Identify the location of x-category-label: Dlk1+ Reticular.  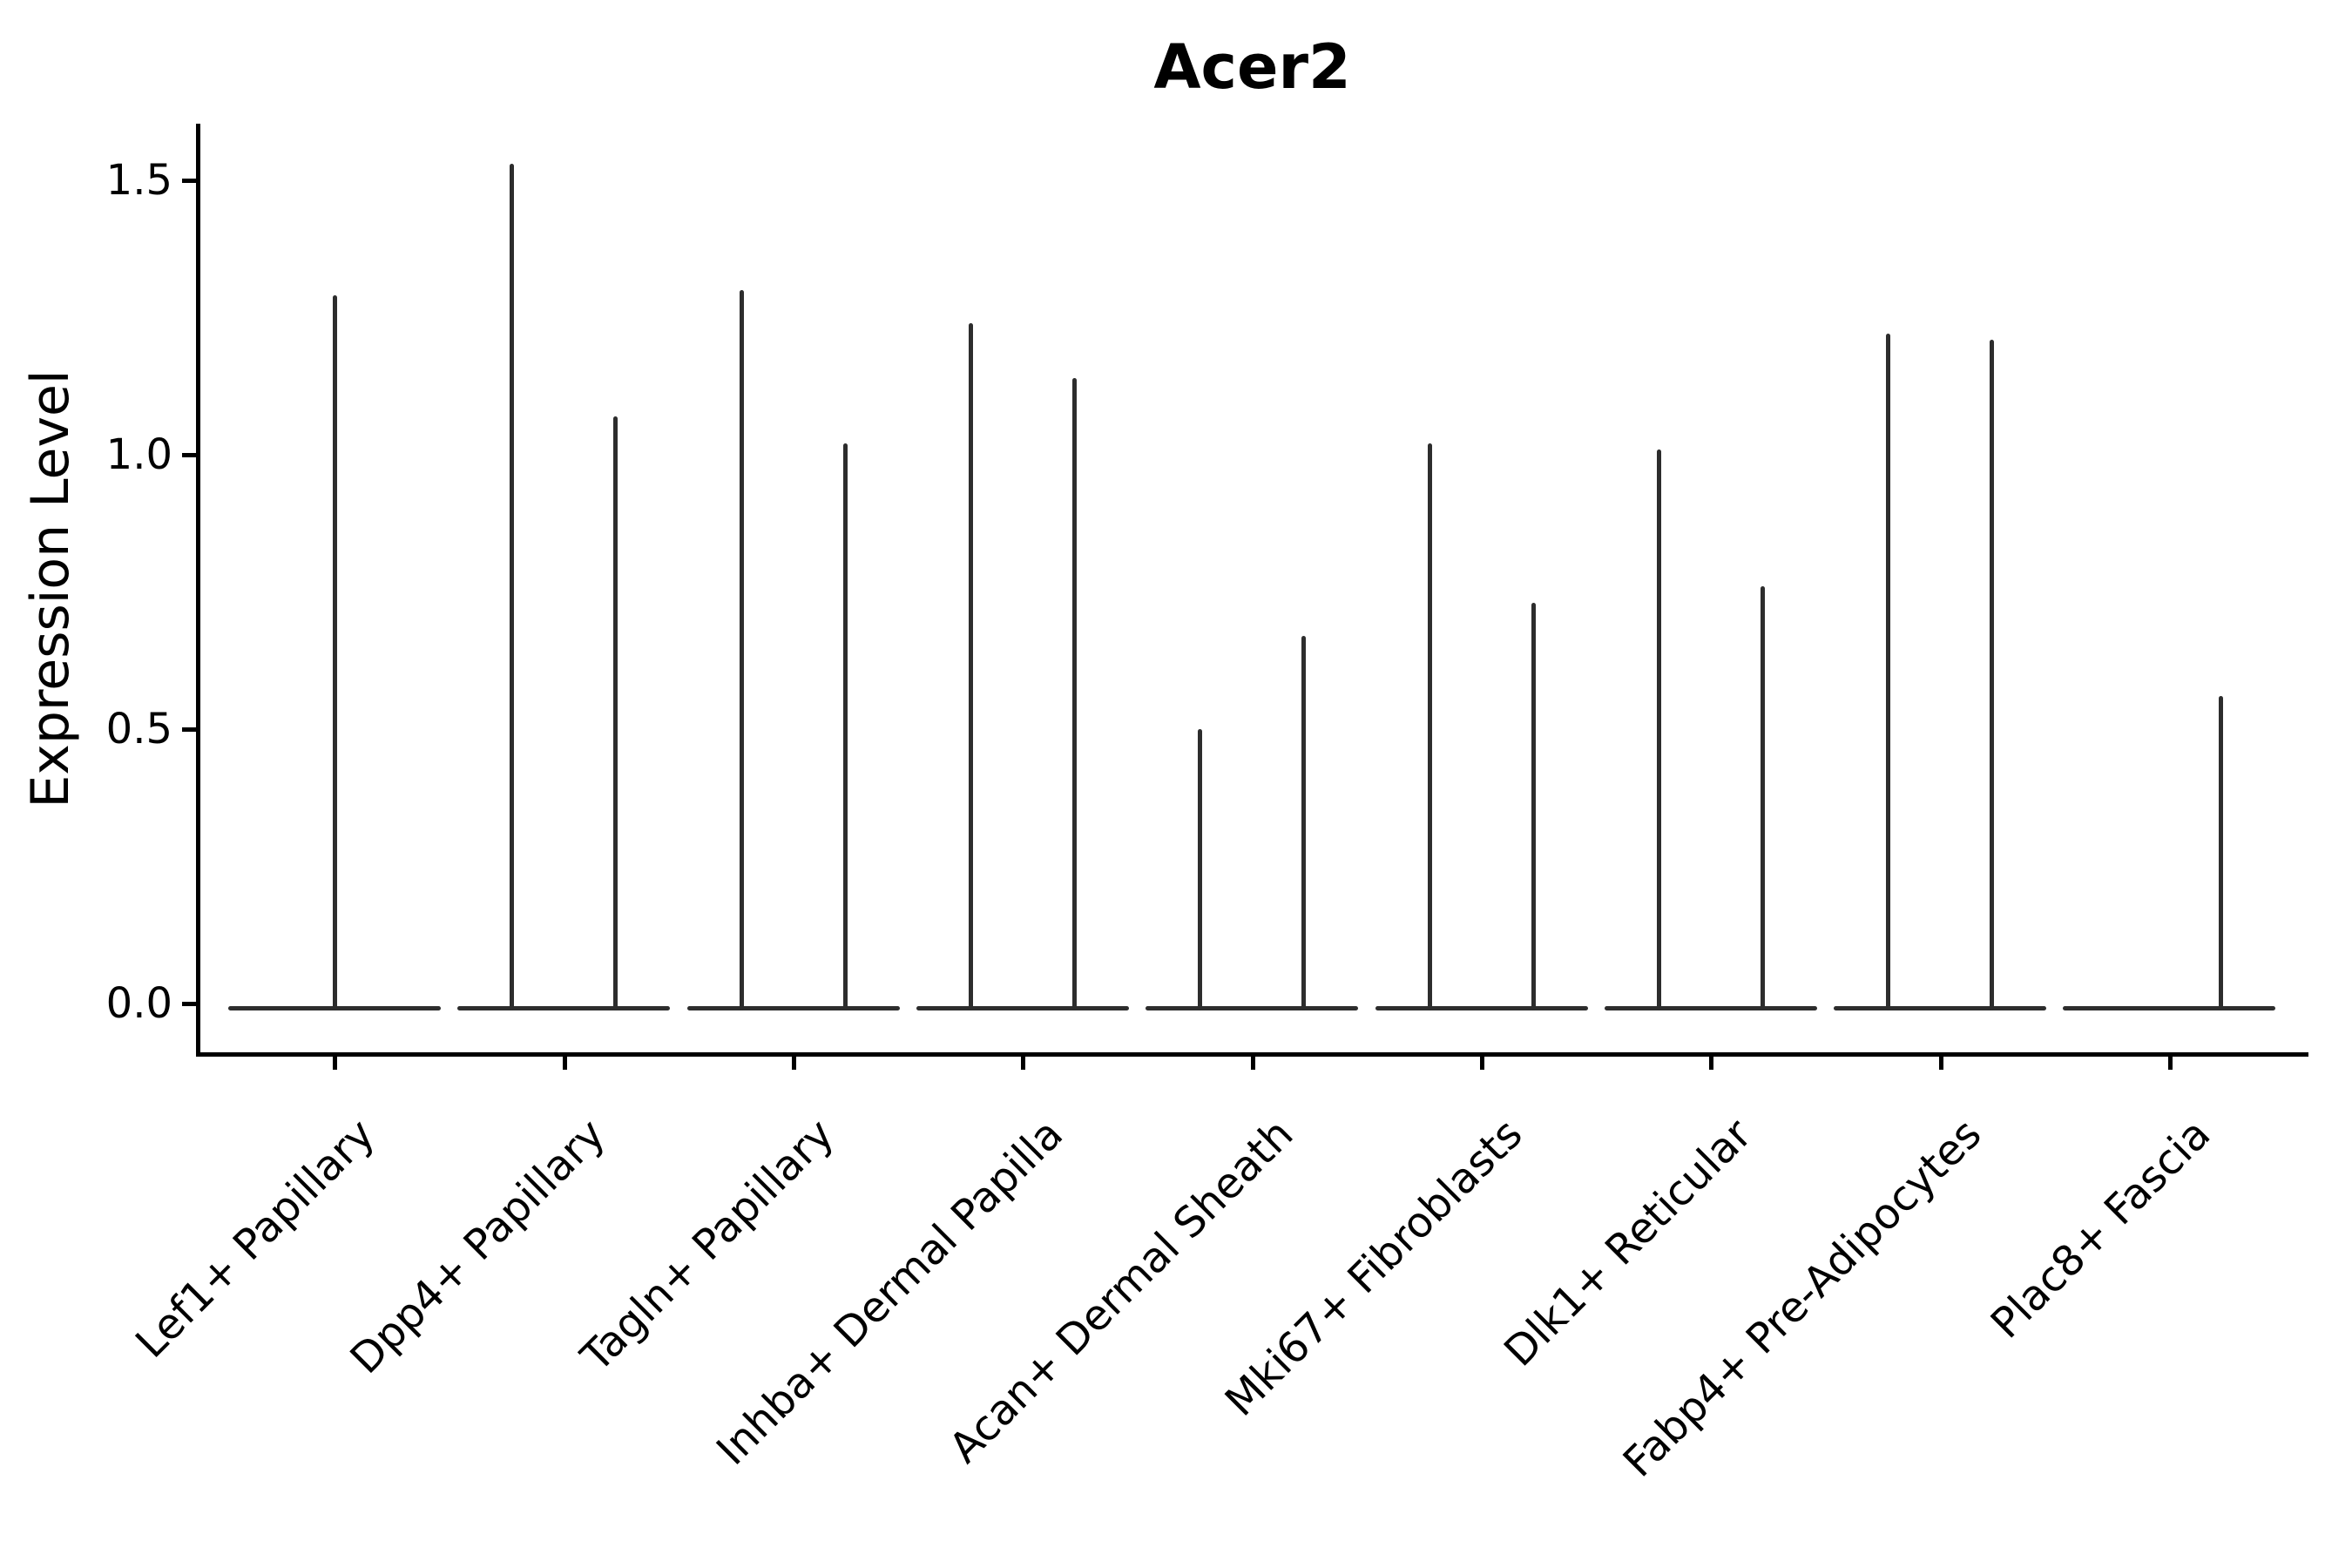
(1627, 1242).